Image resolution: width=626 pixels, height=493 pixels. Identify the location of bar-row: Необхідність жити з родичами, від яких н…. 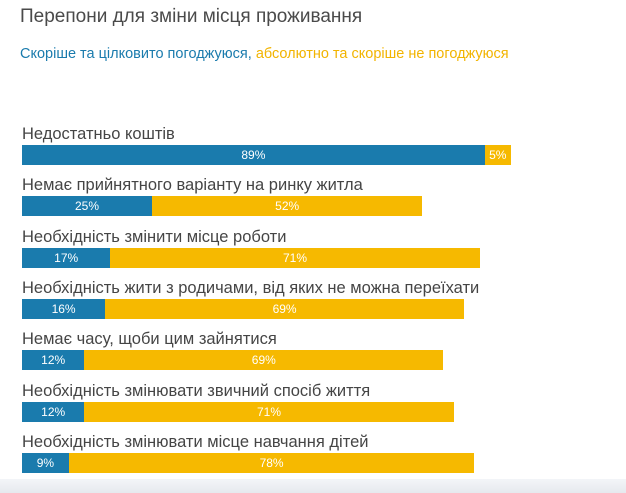
(322, 298).